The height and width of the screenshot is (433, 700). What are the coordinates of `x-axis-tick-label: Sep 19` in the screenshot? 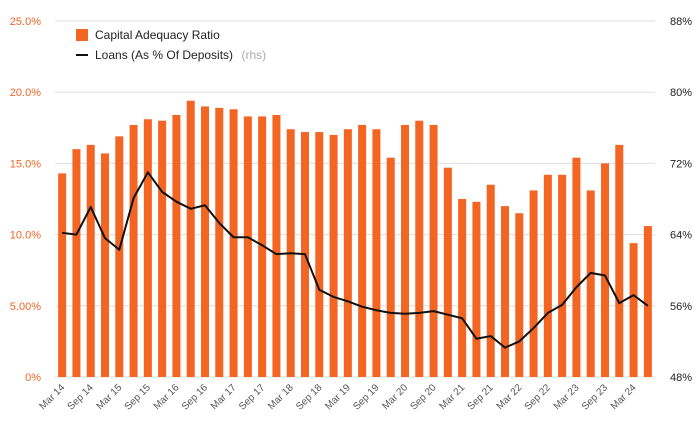 It's located at (366, 397).